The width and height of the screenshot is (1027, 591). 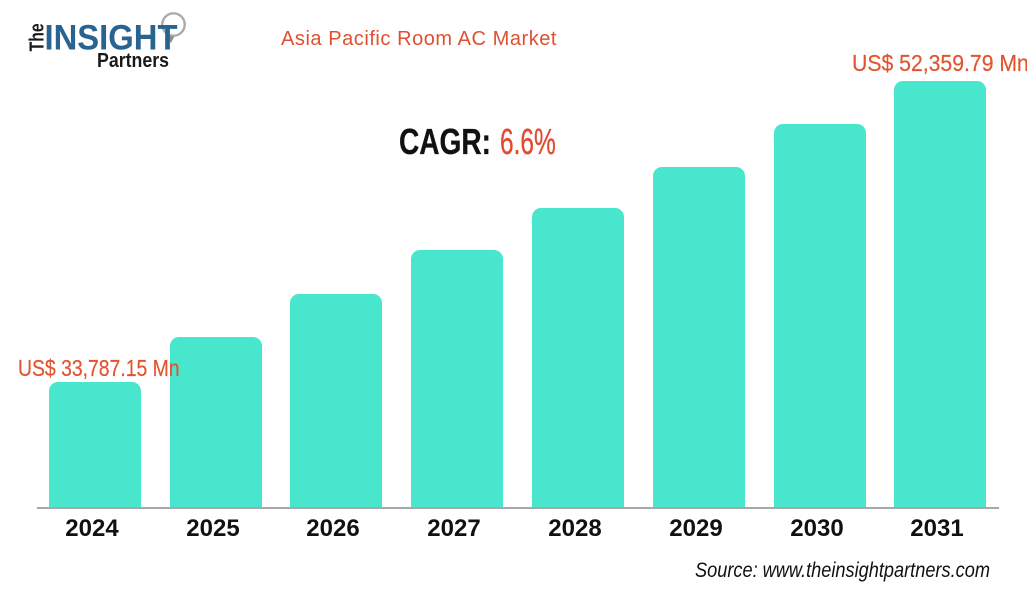 What do you see at coordinates (38, 37) in the screenshot?
I see `svg-text: The` at bounding box center [38, 37].